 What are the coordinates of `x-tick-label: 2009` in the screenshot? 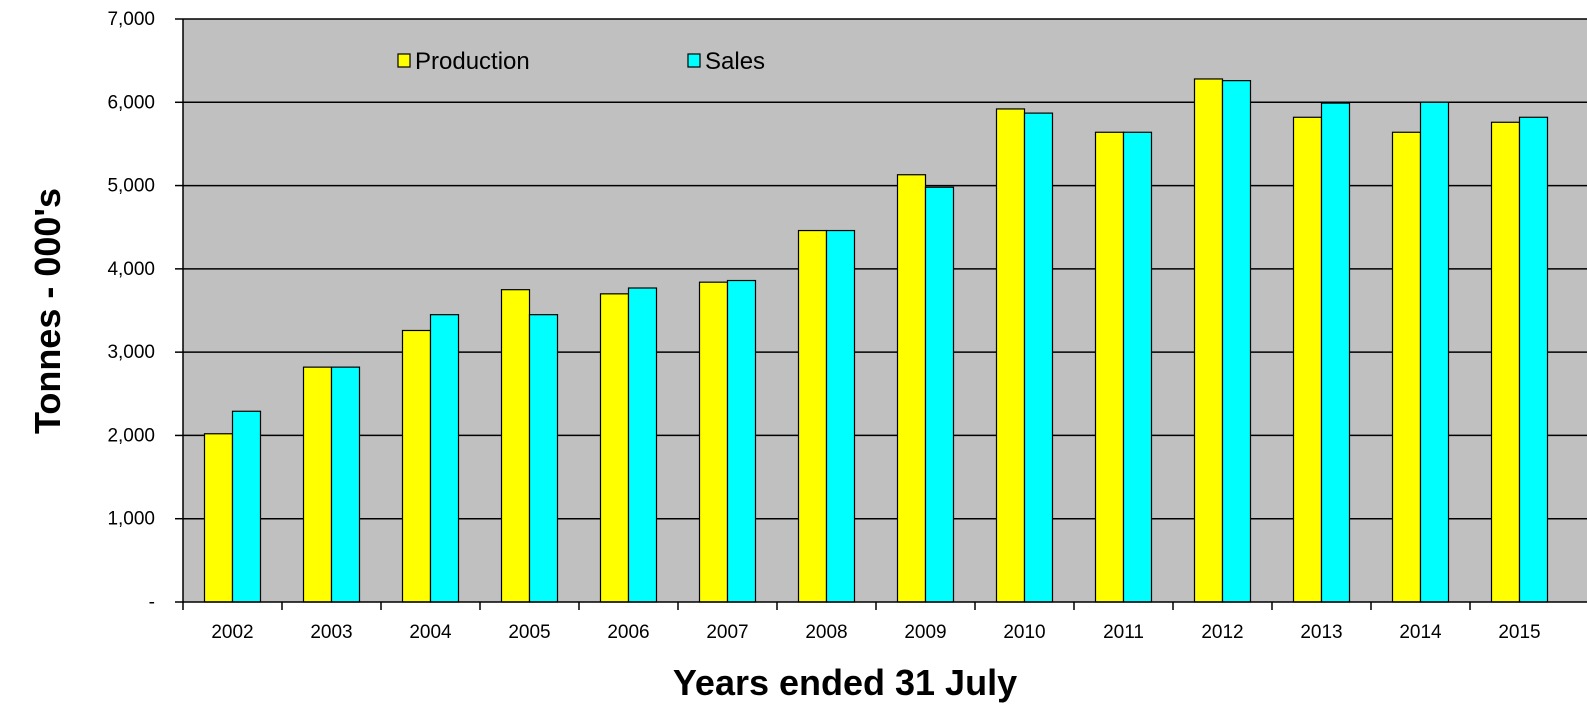 It's located at (925, 632).